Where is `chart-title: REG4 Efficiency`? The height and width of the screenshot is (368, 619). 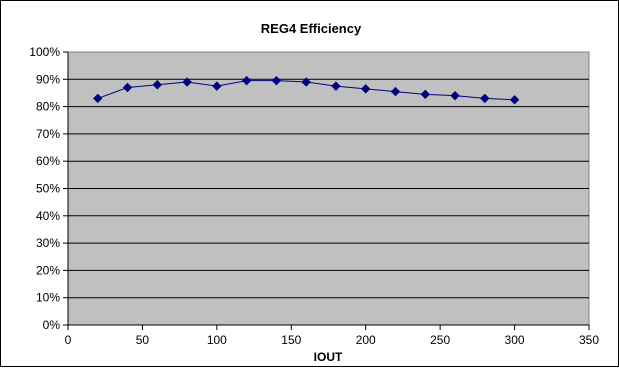
chart-title: REG4 Efficiency is located at coordinates (311, 28).